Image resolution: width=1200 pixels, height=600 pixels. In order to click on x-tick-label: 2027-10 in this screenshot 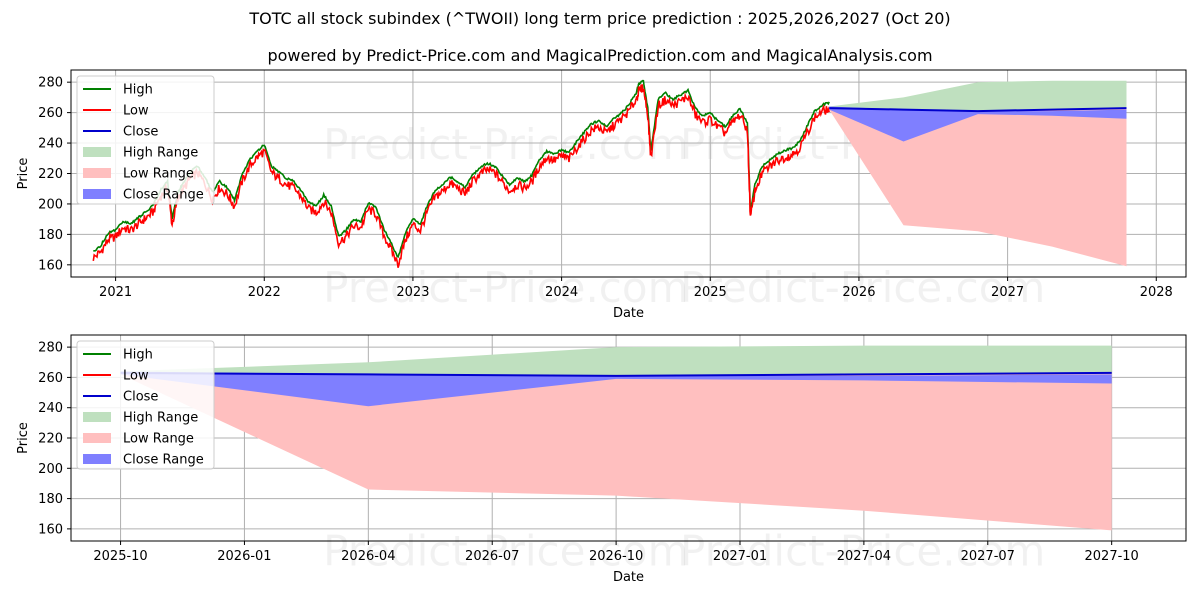, I will do `click(1112, 556)`.